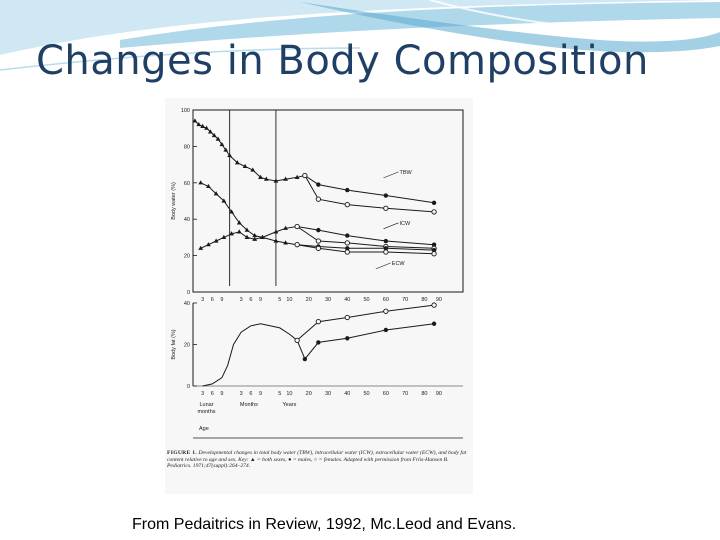 This screenshot has height=540, width=720. Describe the element at coordinates (185, 111) in the screenshot. I see `y-tick-label: 100` at that location.